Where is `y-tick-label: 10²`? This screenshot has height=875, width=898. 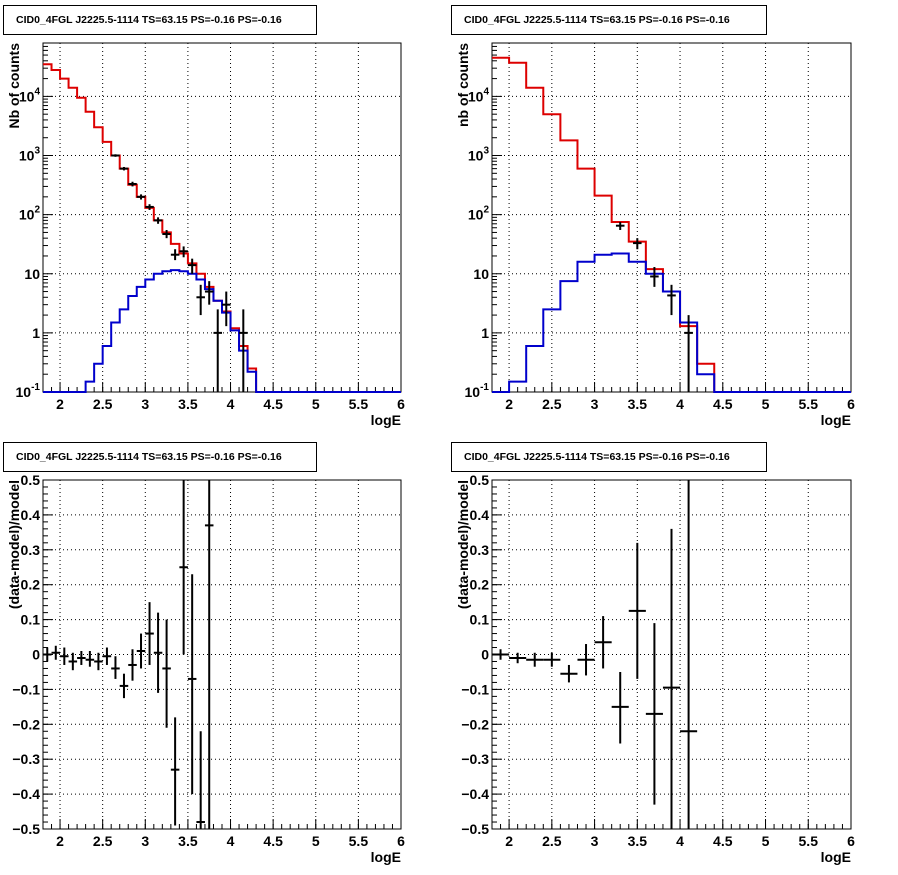
y-tick-label: 10² is located at coordinates (479, 214).